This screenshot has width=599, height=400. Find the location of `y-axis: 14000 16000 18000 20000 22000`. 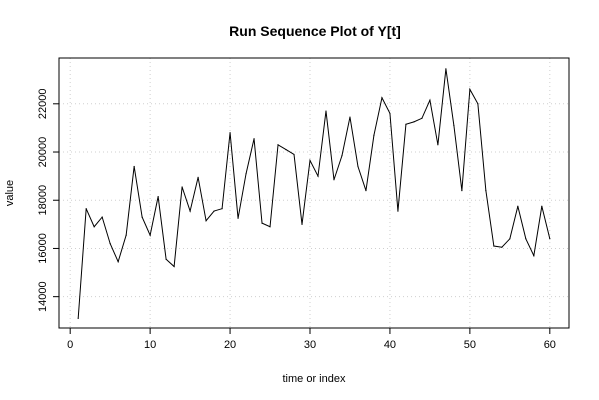

y-axis: 14000 16000 18000 20000 22000 is located at coordinates (48, 200).